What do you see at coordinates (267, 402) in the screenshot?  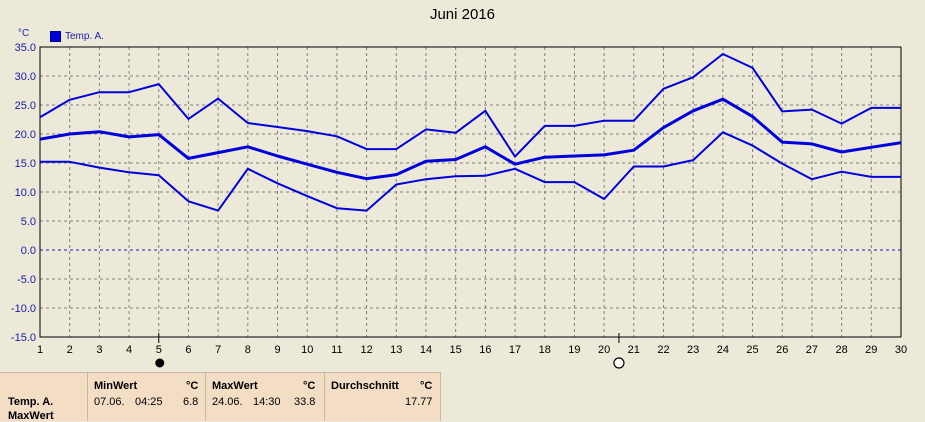 I see `max-time: 14:30` at bounding box center [267, 402].